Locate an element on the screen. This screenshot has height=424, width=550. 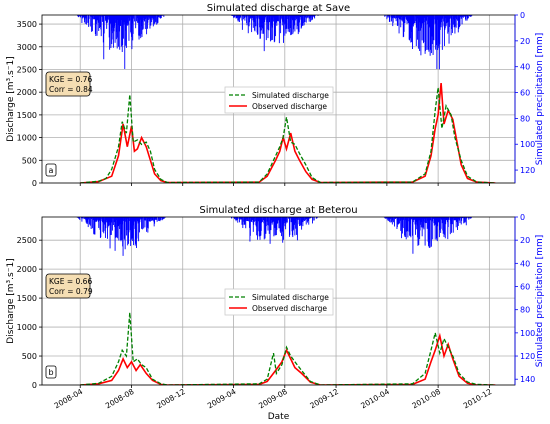
y2-tick-label: 80 is located at coordinates (525, 310).